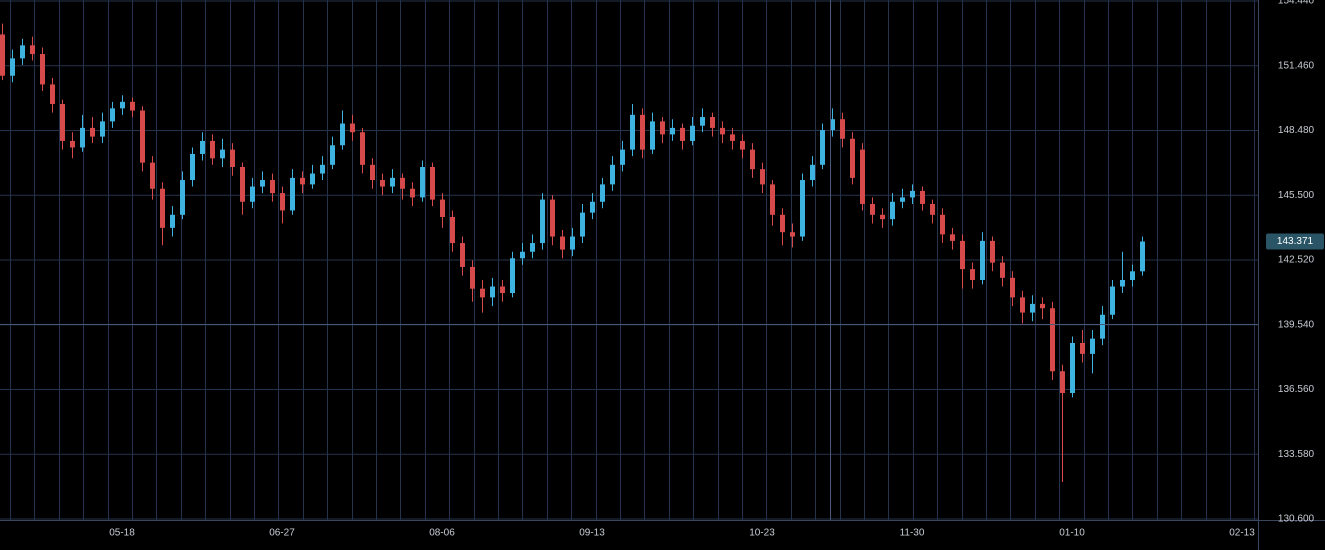 This screenshot has width=1325, height=550. What do you see at coordinates (592, 533) in the screenshot?
I see `x-tick-label: 09-13` at bounding box center [592, 533].